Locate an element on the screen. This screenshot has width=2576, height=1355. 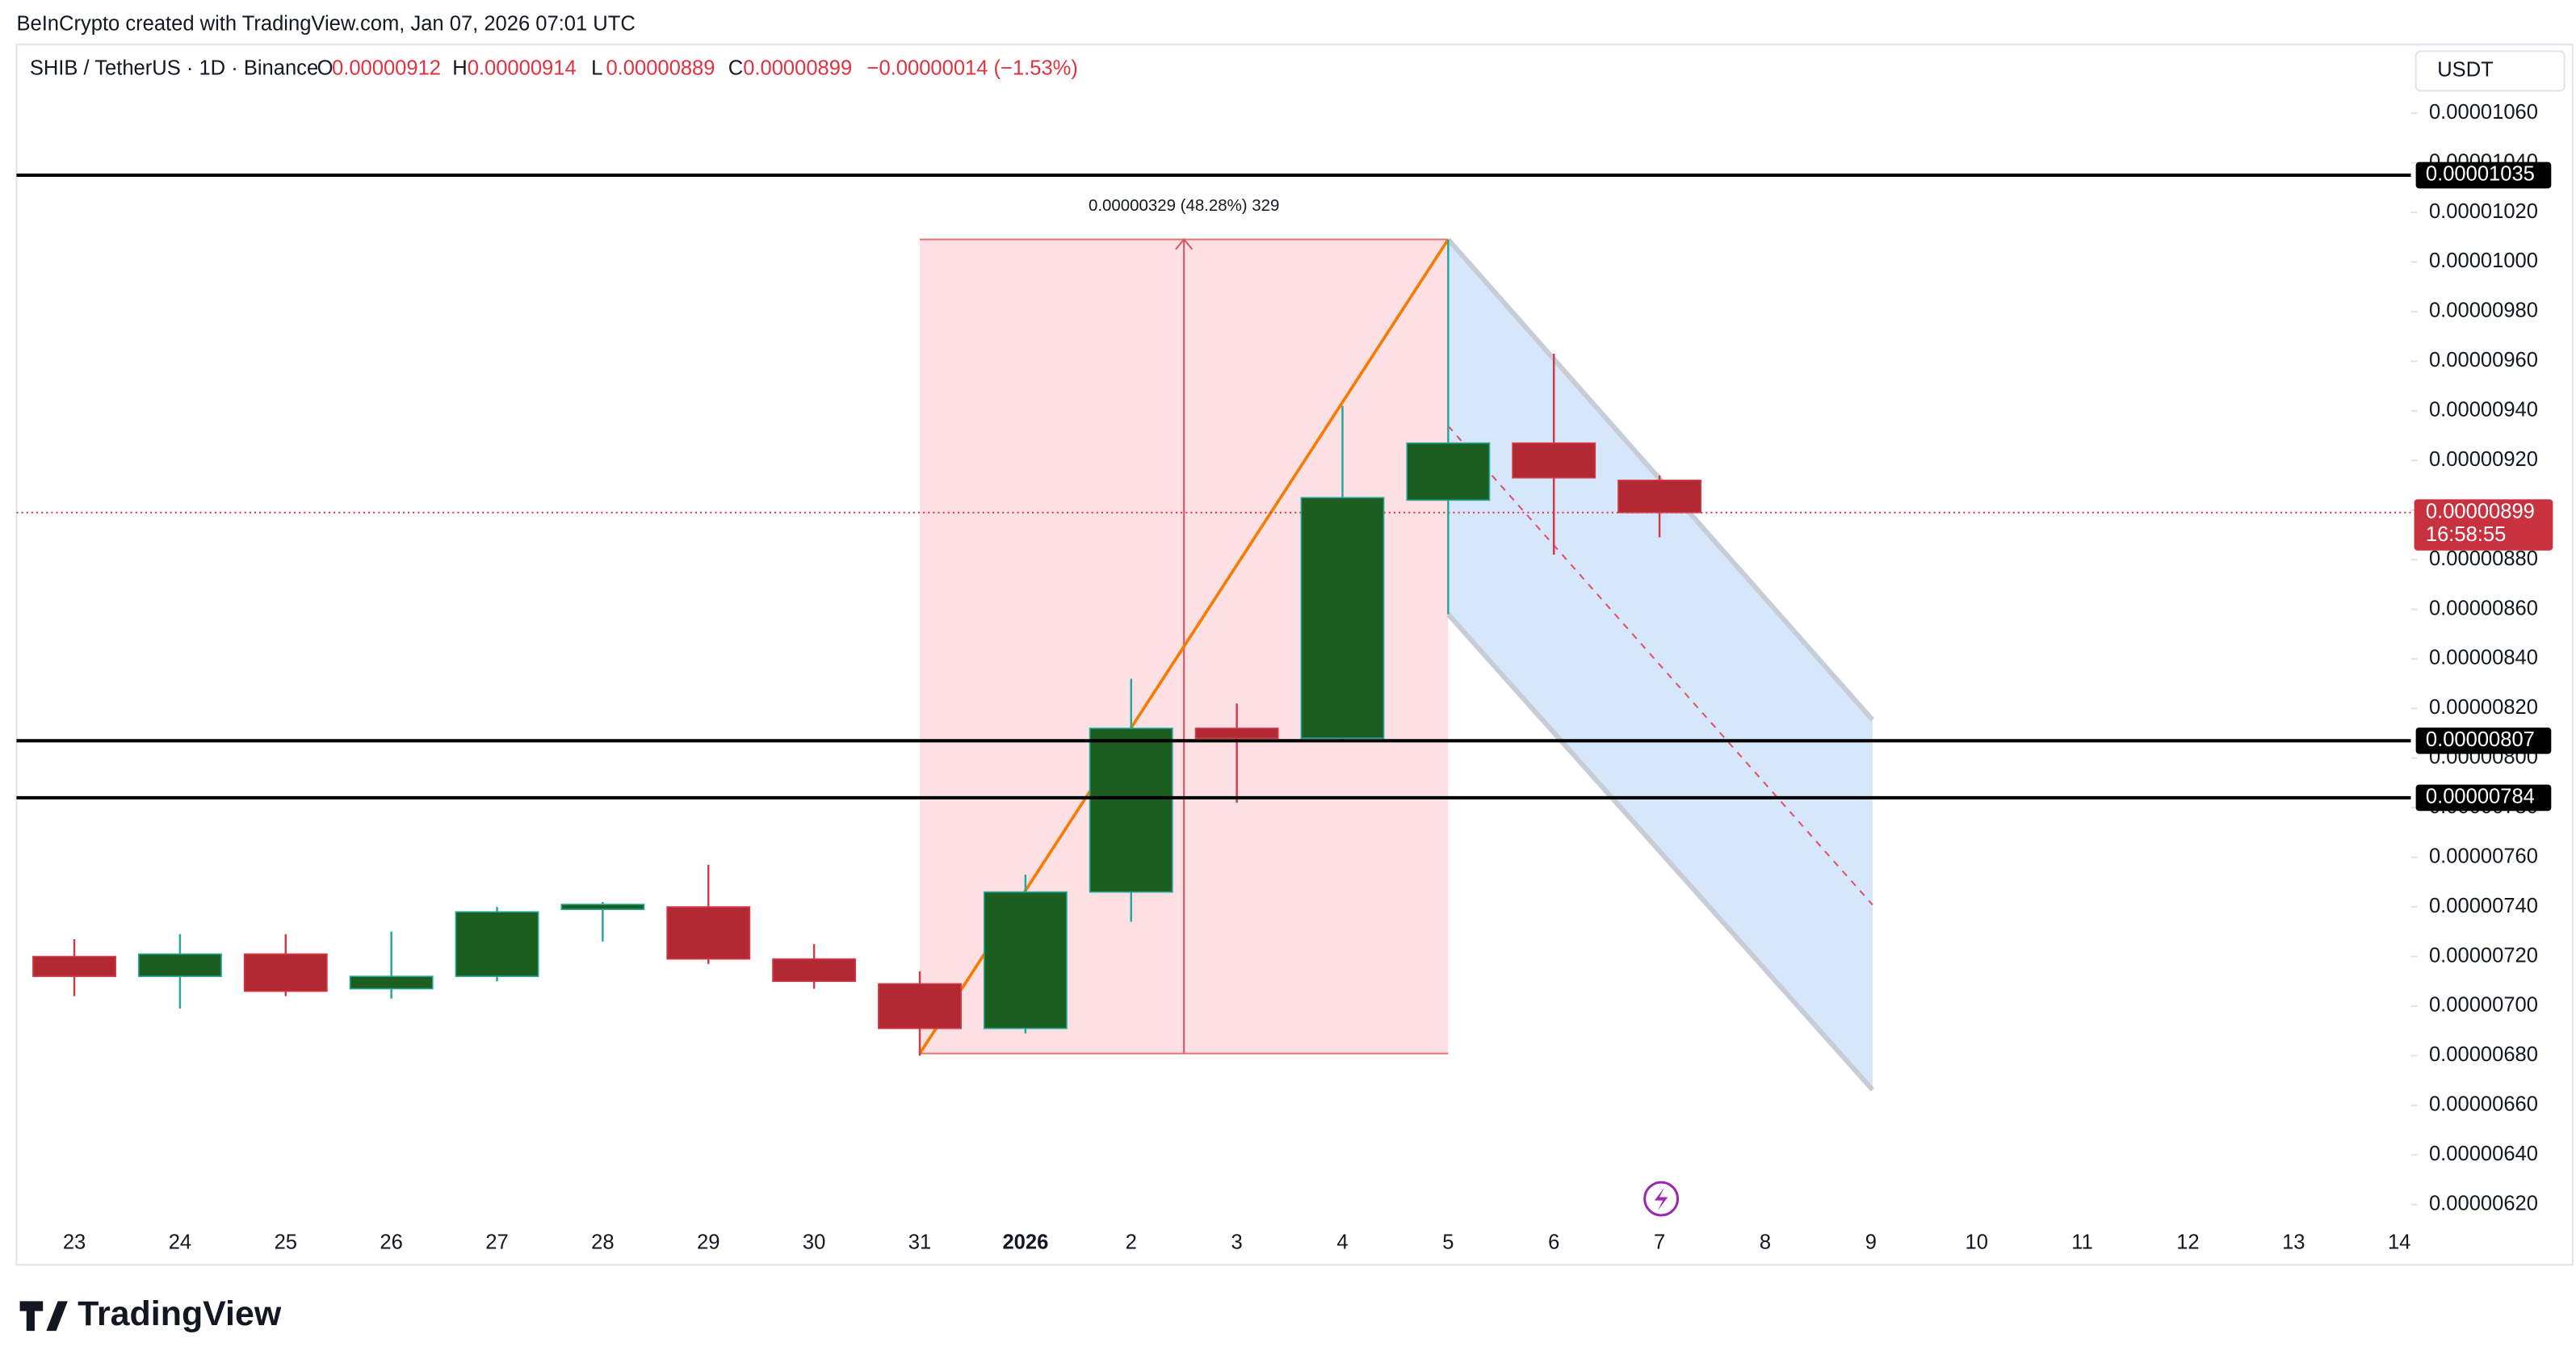
ohlc-key: H is located at coordinates (459, 69).